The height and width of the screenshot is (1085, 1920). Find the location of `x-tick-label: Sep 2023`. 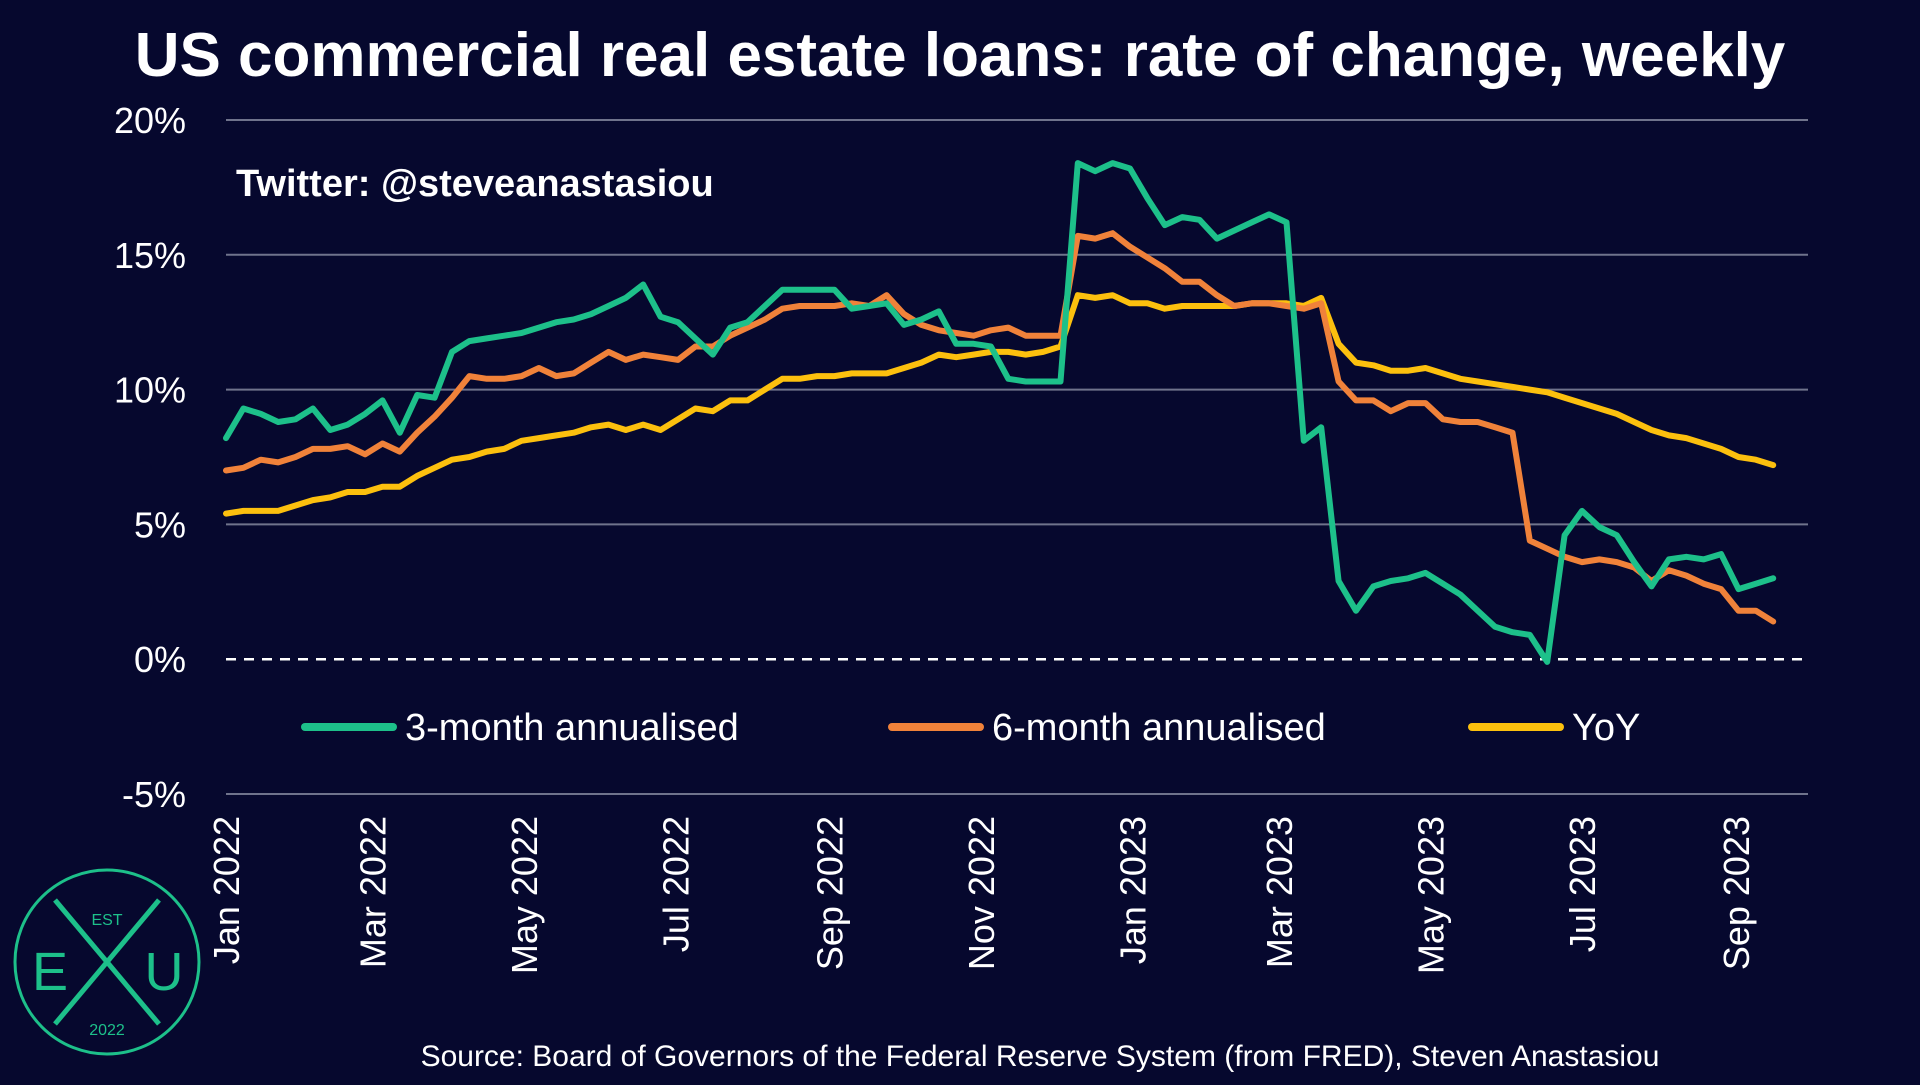

x-tick-label: Sep 2023 is located at coordinates (1736, 893).